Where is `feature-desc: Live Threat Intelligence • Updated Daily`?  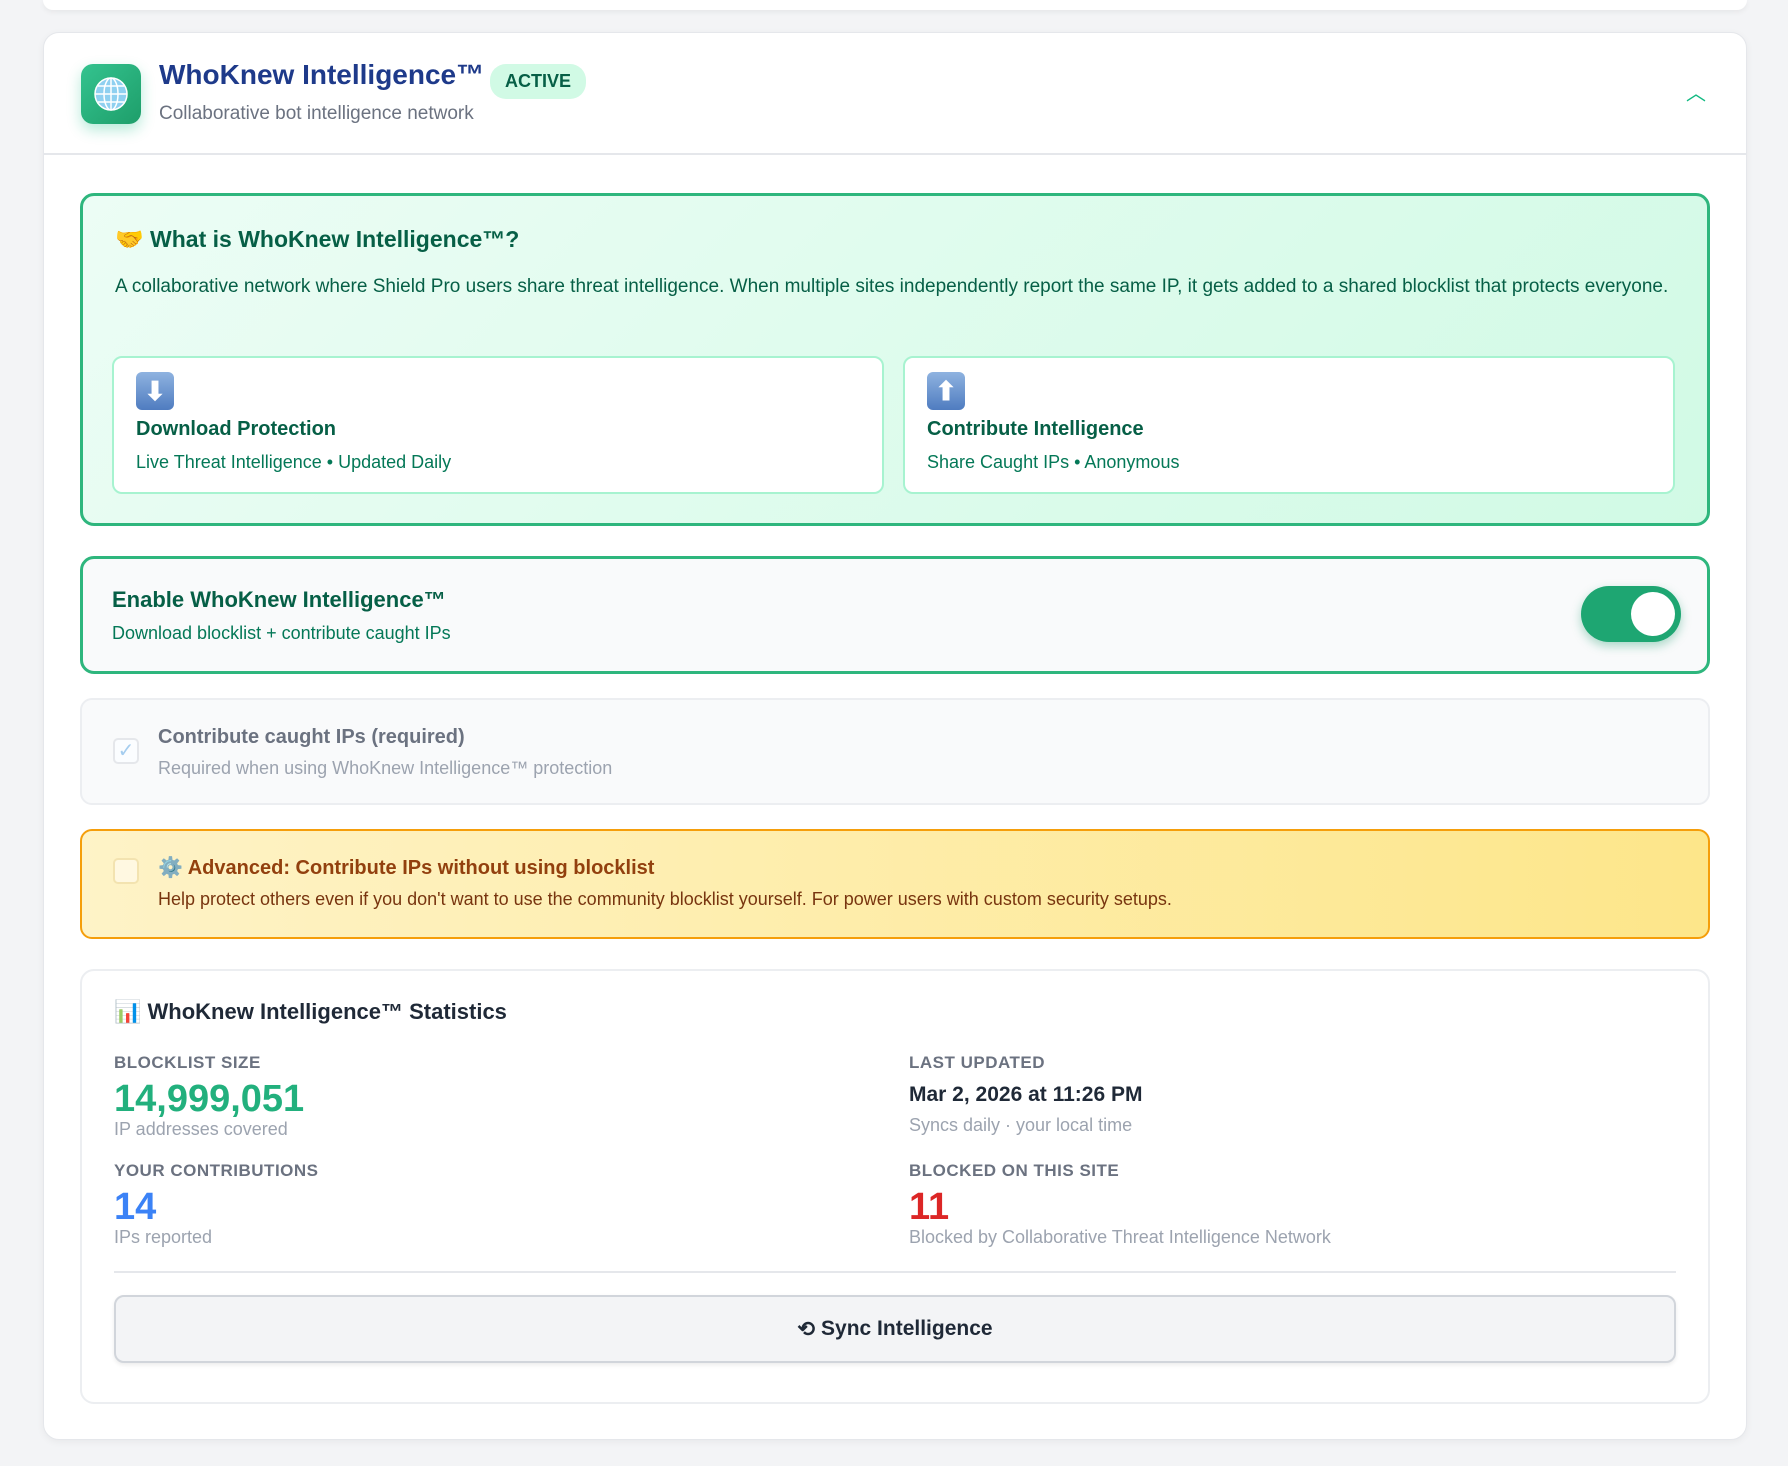
feature-desc: Live Threat Intelligence • Updated Daily is located at coordinates (294, 462).